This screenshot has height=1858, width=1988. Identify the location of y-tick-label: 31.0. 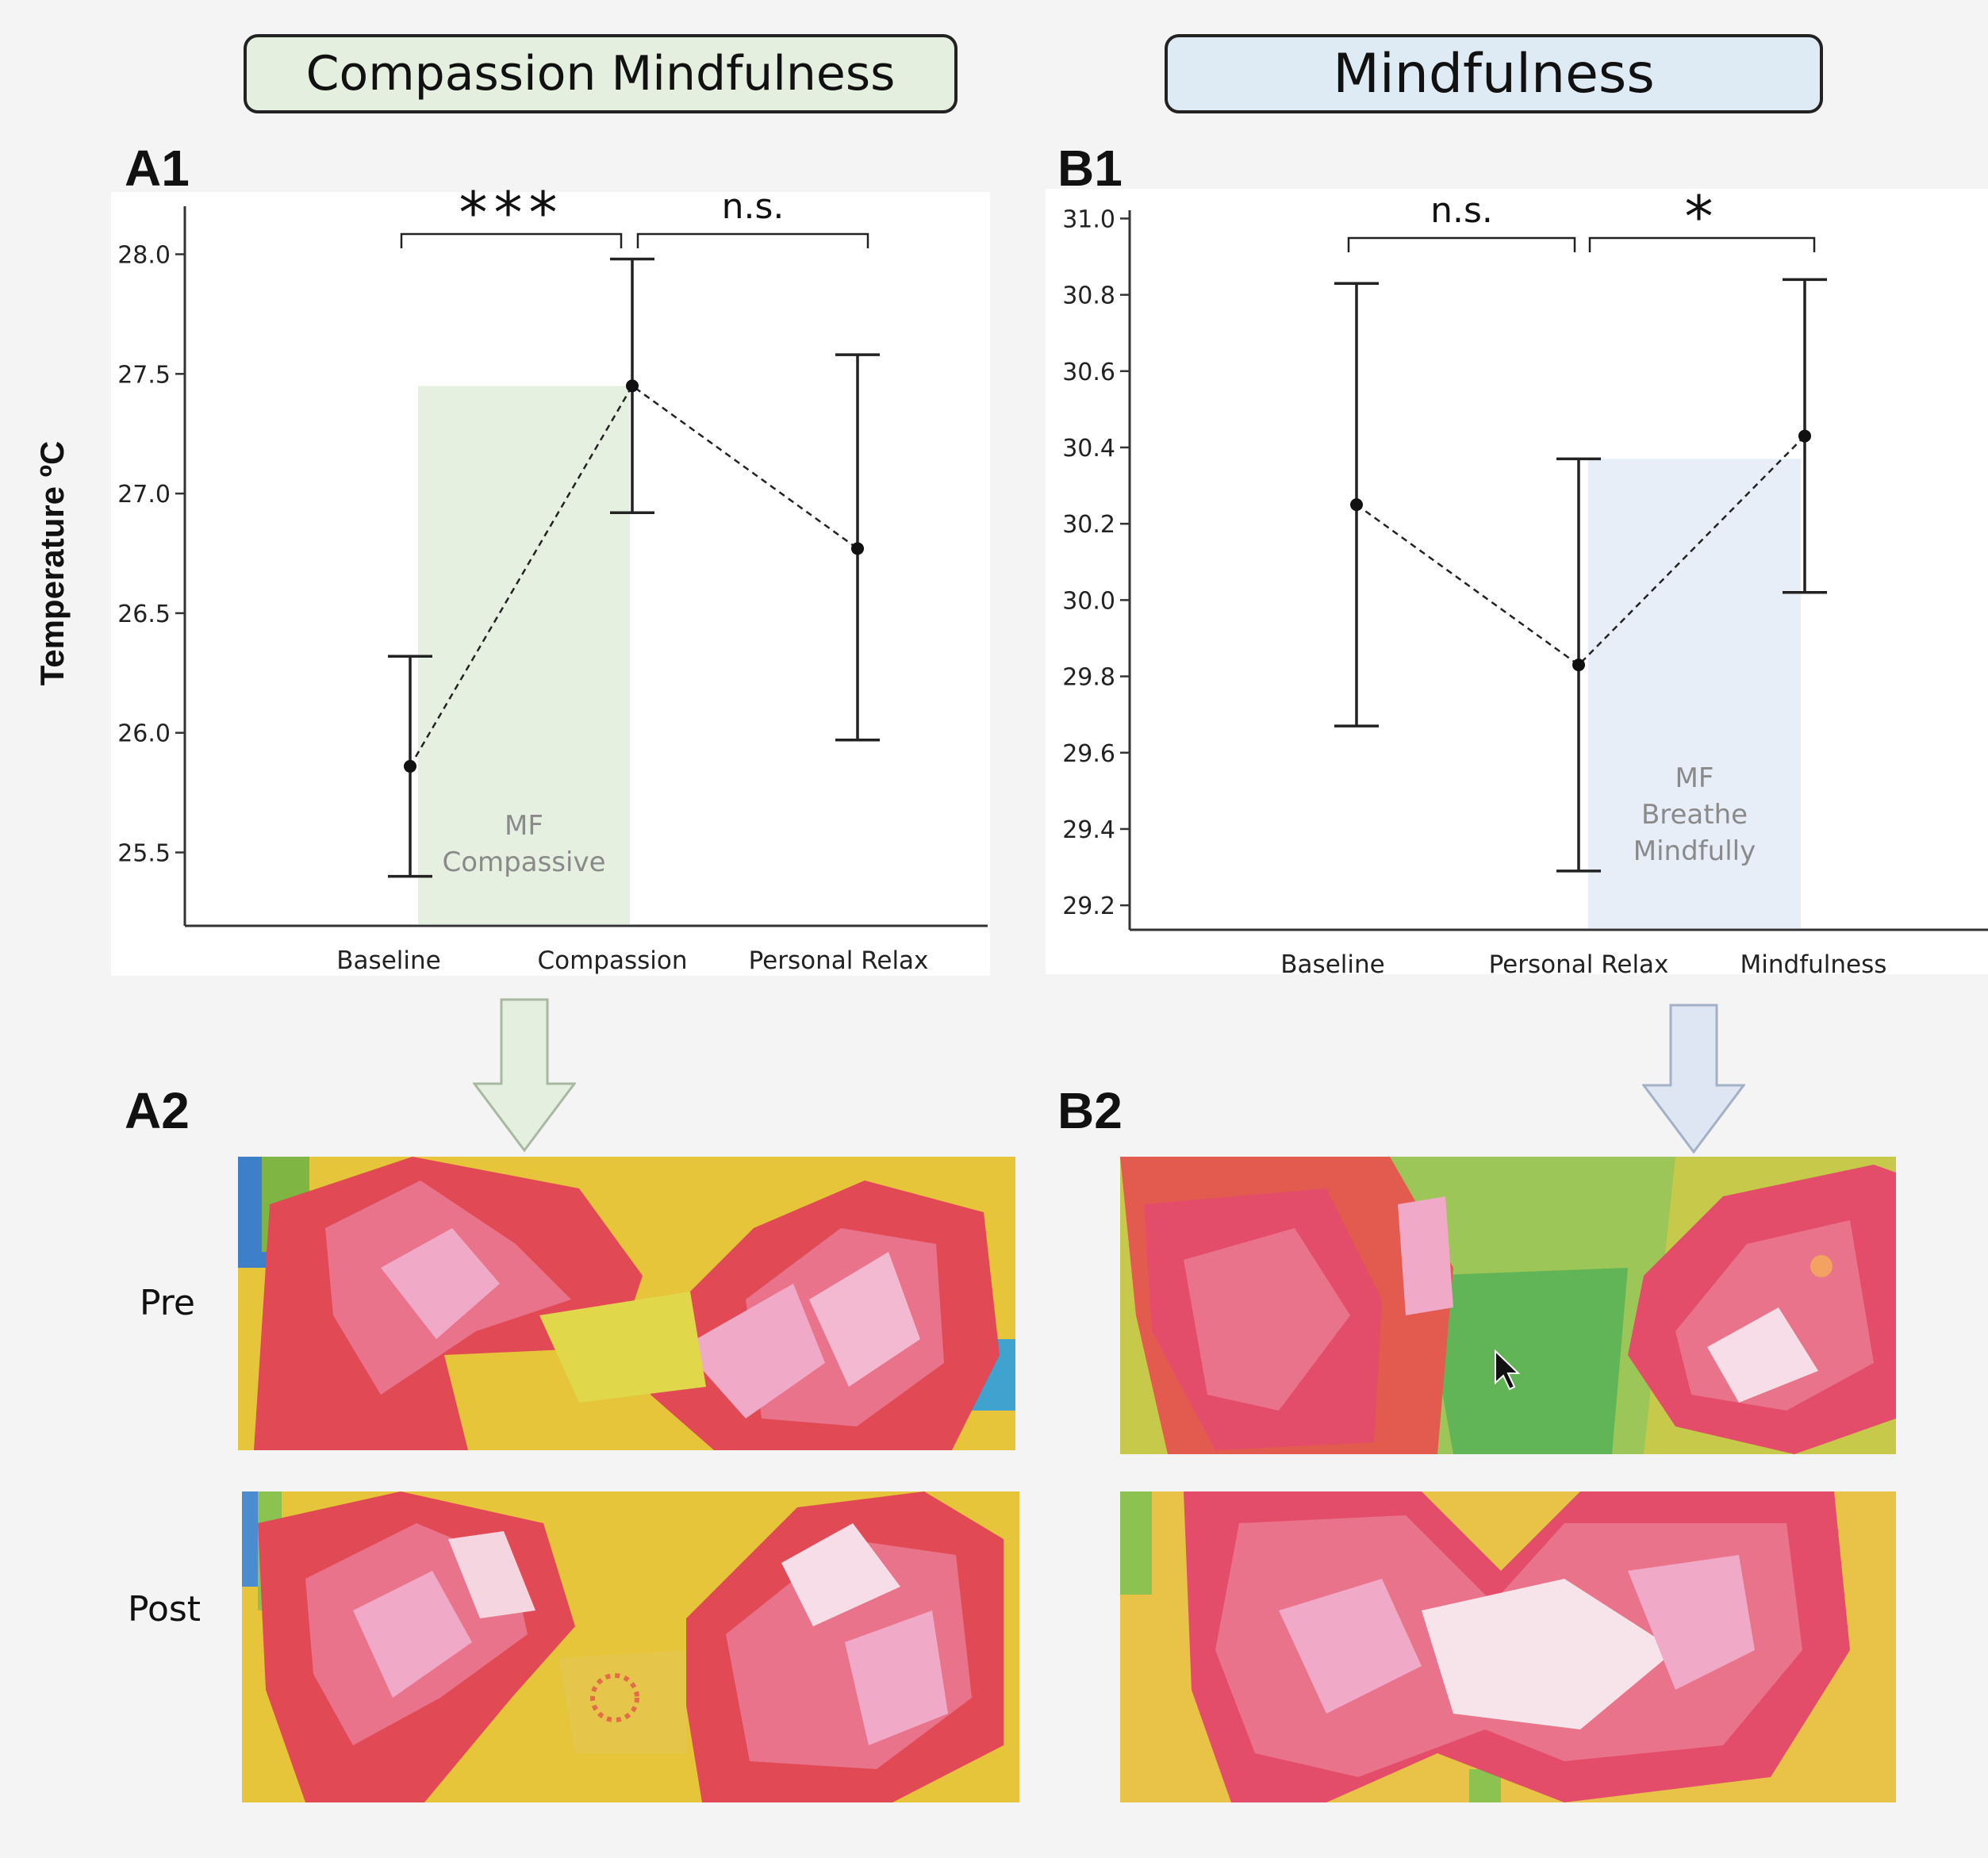
(1088, 219).